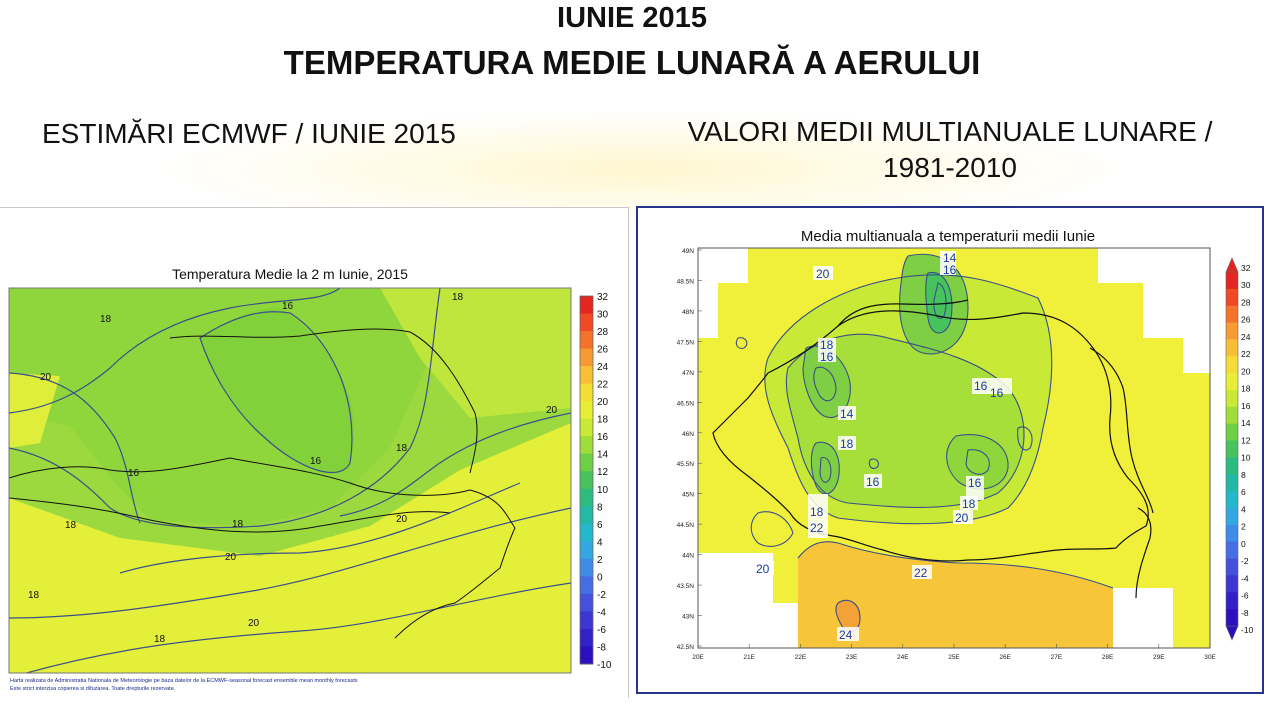  What do you see at coordinates (1005, 657) in the screenshot?
I see `lon-tick-label: 26E` at bounding box center [1005, 657].